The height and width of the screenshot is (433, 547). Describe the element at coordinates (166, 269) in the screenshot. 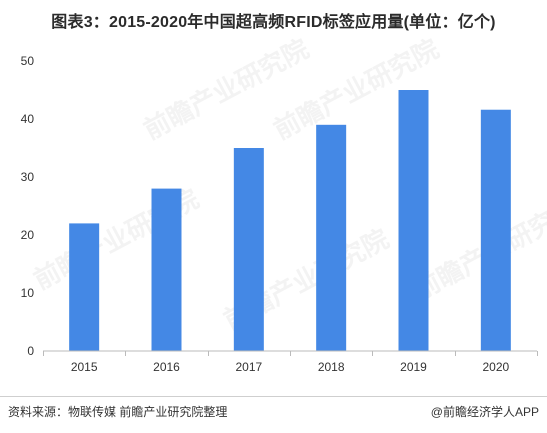

I see `bar-2016` at that location.